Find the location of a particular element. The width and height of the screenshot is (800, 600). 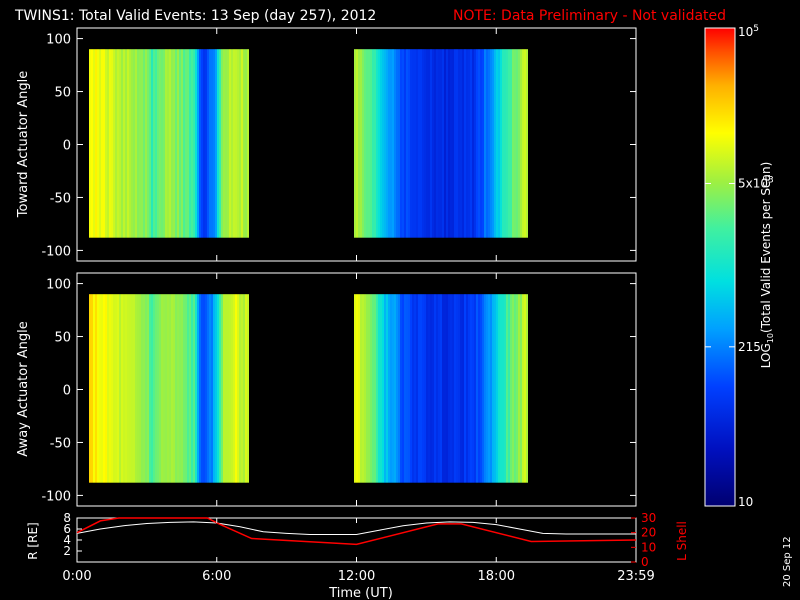

y-tick-label: 50 is located at coordinates (62, 338).